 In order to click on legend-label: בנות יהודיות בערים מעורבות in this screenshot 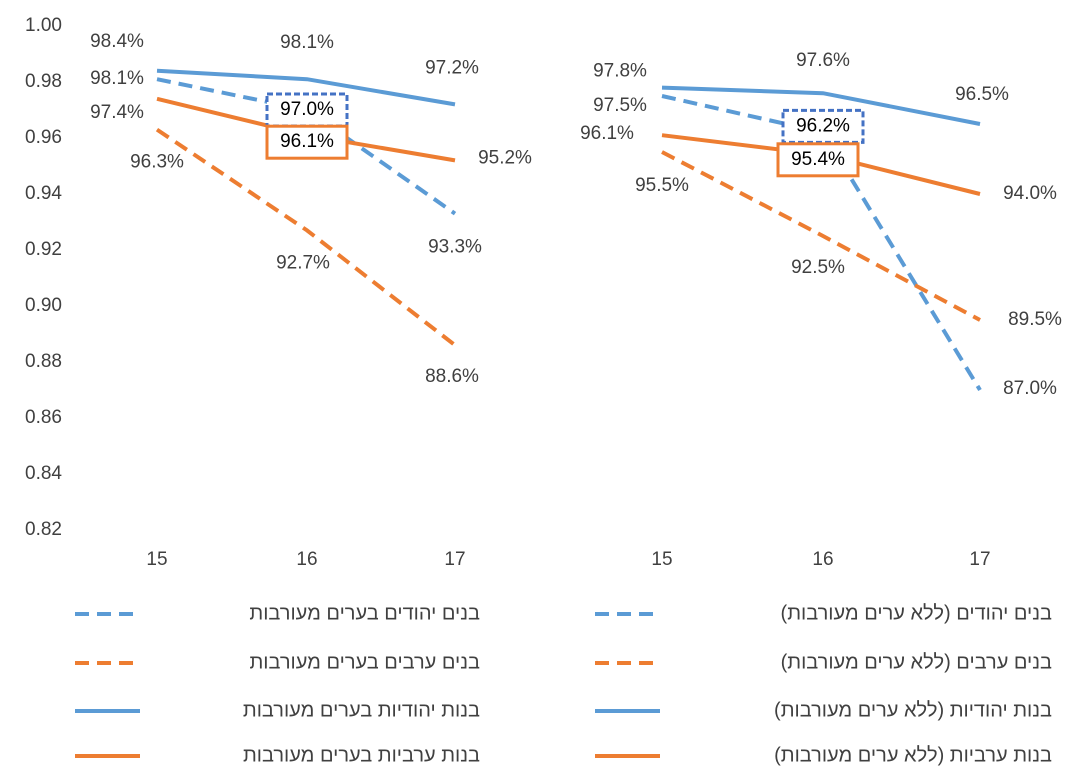, I will do `click(361, 710)`.